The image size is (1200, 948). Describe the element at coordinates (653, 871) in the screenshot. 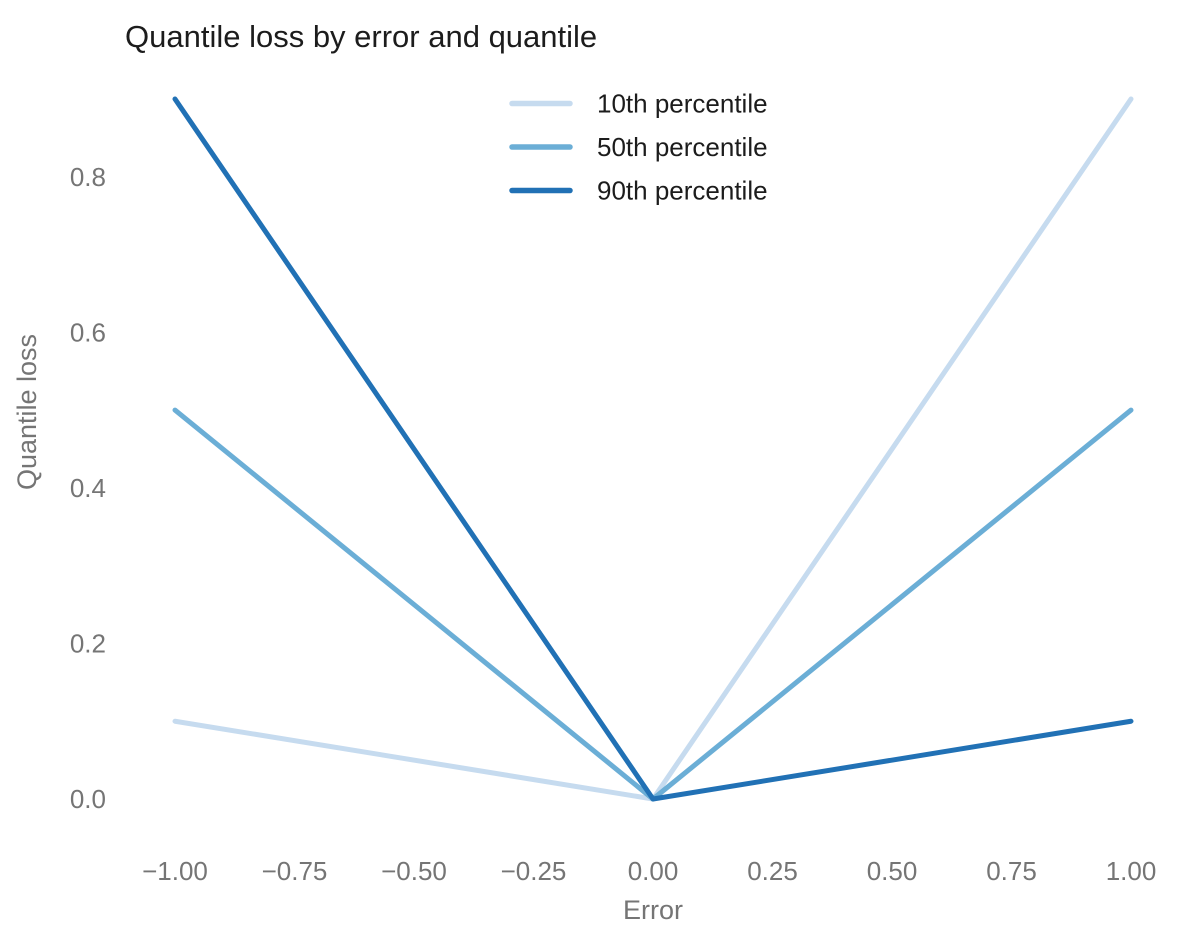

I see `x-tick-label: 0.00` at that location.